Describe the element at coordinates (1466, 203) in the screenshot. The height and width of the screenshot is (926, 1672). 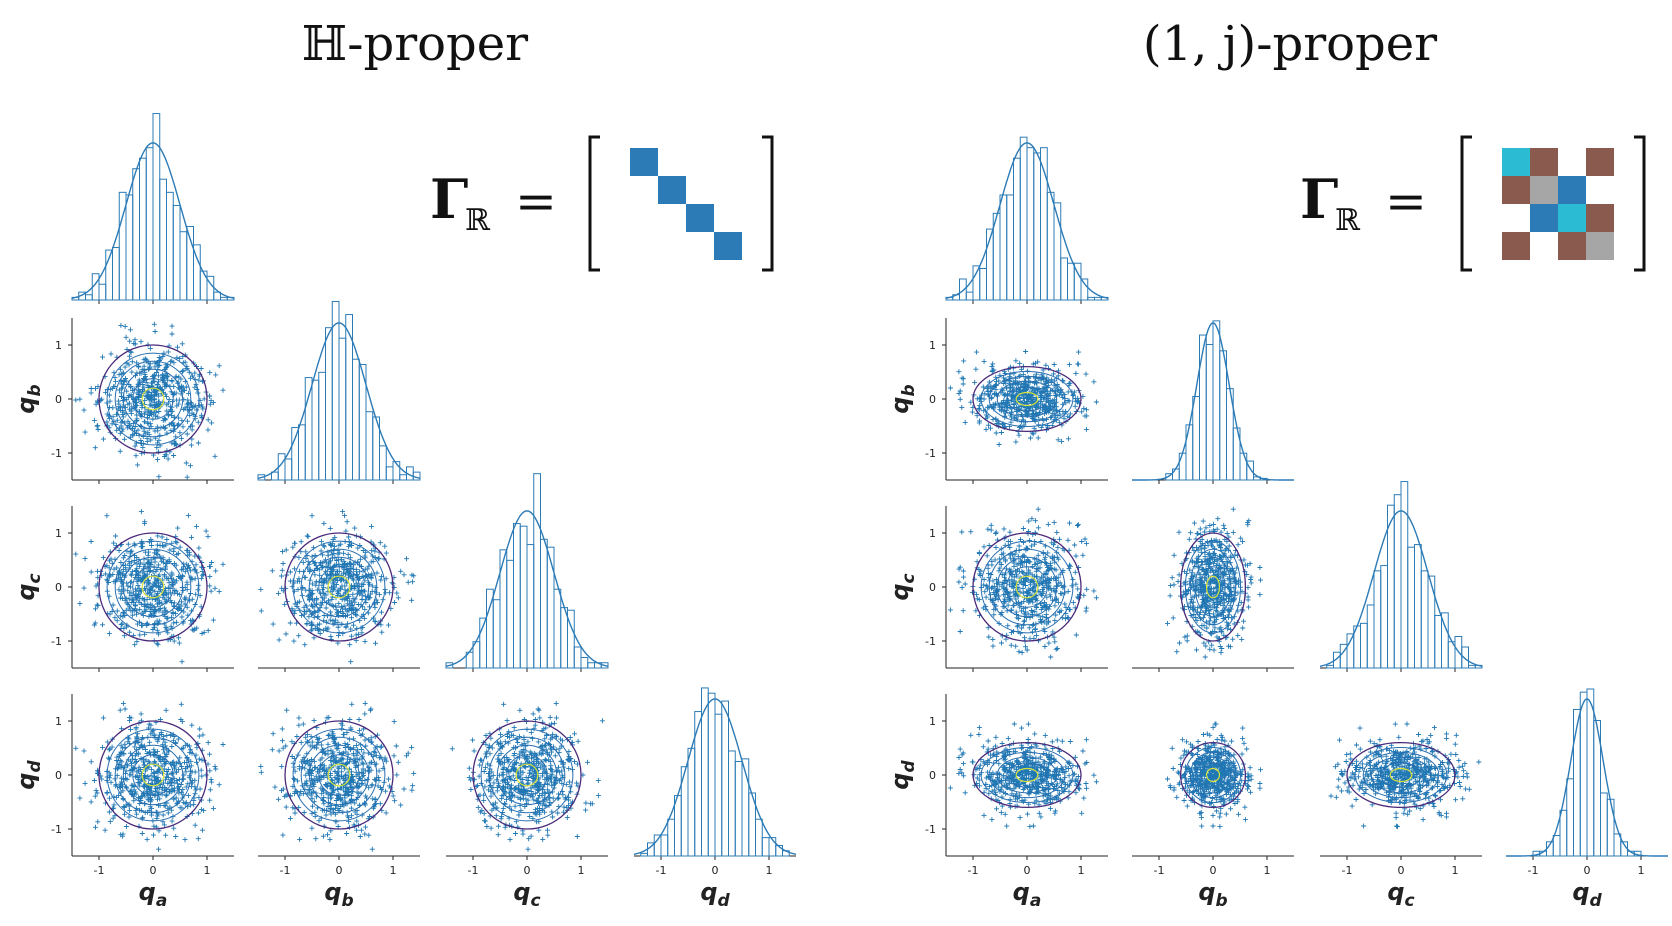
I see `left-bracket` at that location.